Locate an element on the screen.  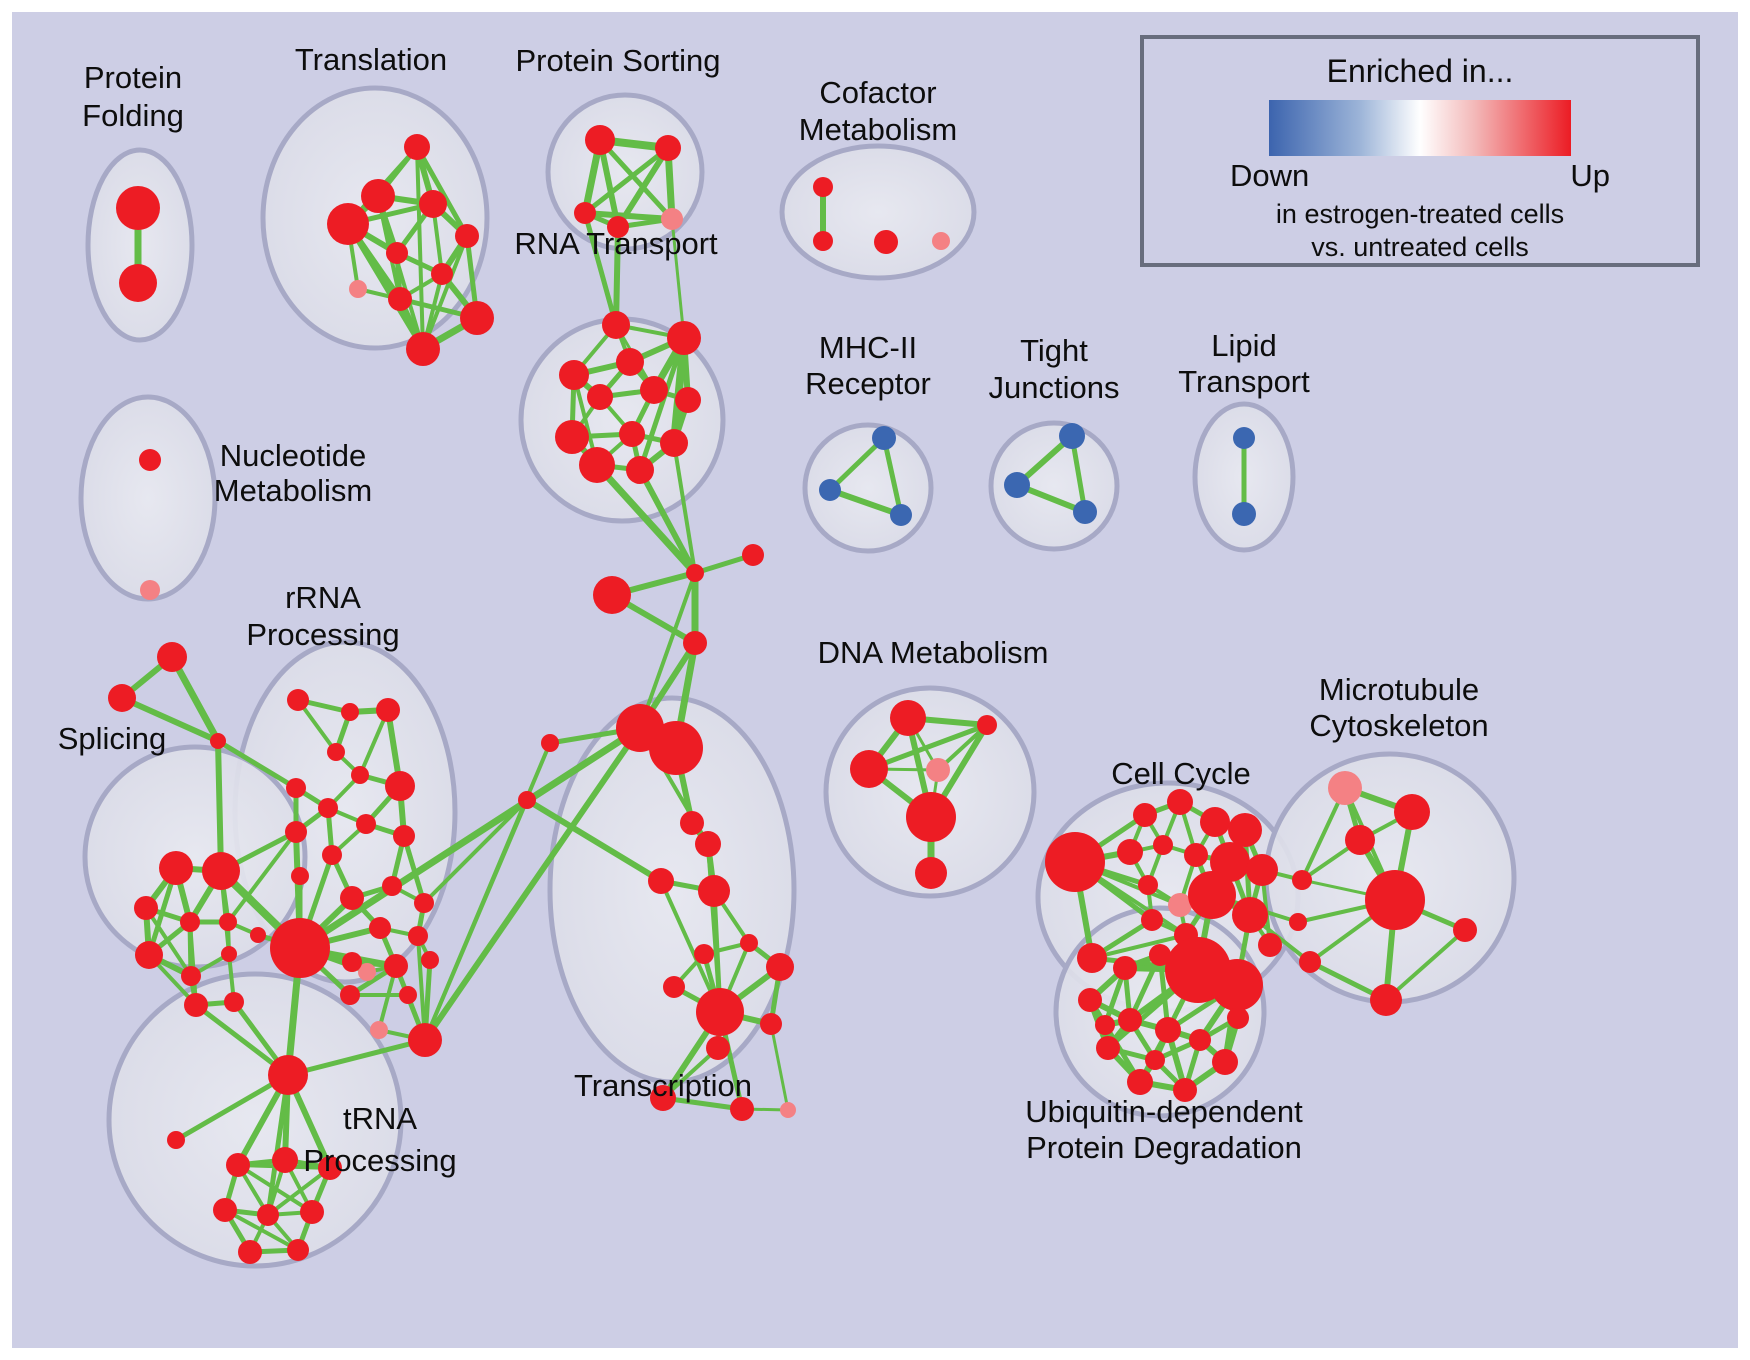
network-node-sp7 is located at coordinates (191, 976).